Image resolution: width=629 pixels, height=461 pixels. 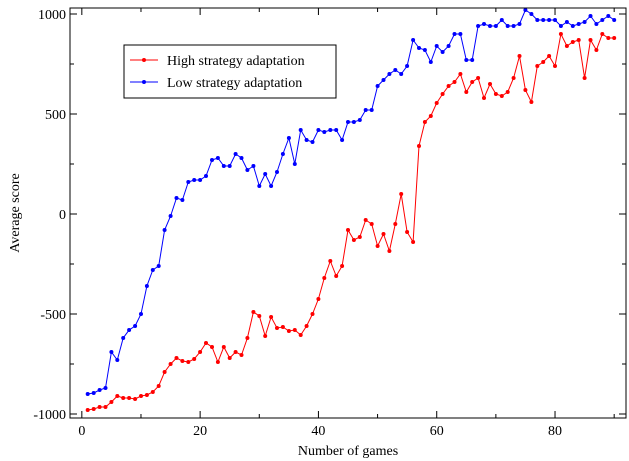 What do you see at coordinates (200, 431) in the screenshot?
I see `x-tick-label: 20` at bounding box center [200, 431].